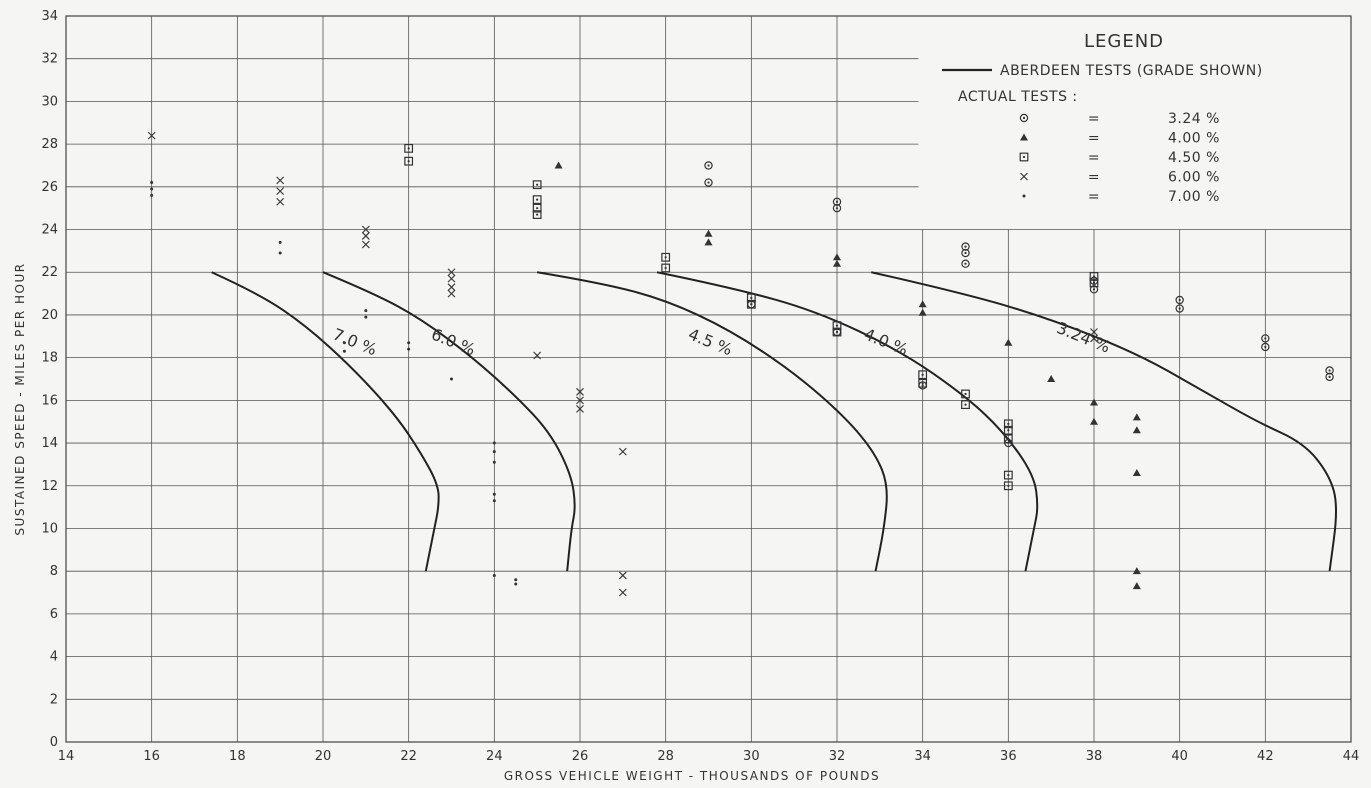 This screenshot has height=788, width=1371. What do you see at coordinates (1194, 119) in the screenshot?
I see `legend-entry-label: 3.24 %` at bounding box center [1194, 119].